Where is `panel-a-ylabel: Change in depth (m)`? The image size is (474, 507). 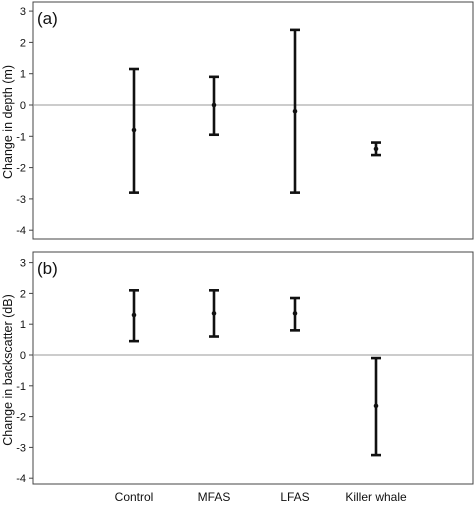
panel-a-ylabel: Change in depth (m) is located at coordinates (8, 122).